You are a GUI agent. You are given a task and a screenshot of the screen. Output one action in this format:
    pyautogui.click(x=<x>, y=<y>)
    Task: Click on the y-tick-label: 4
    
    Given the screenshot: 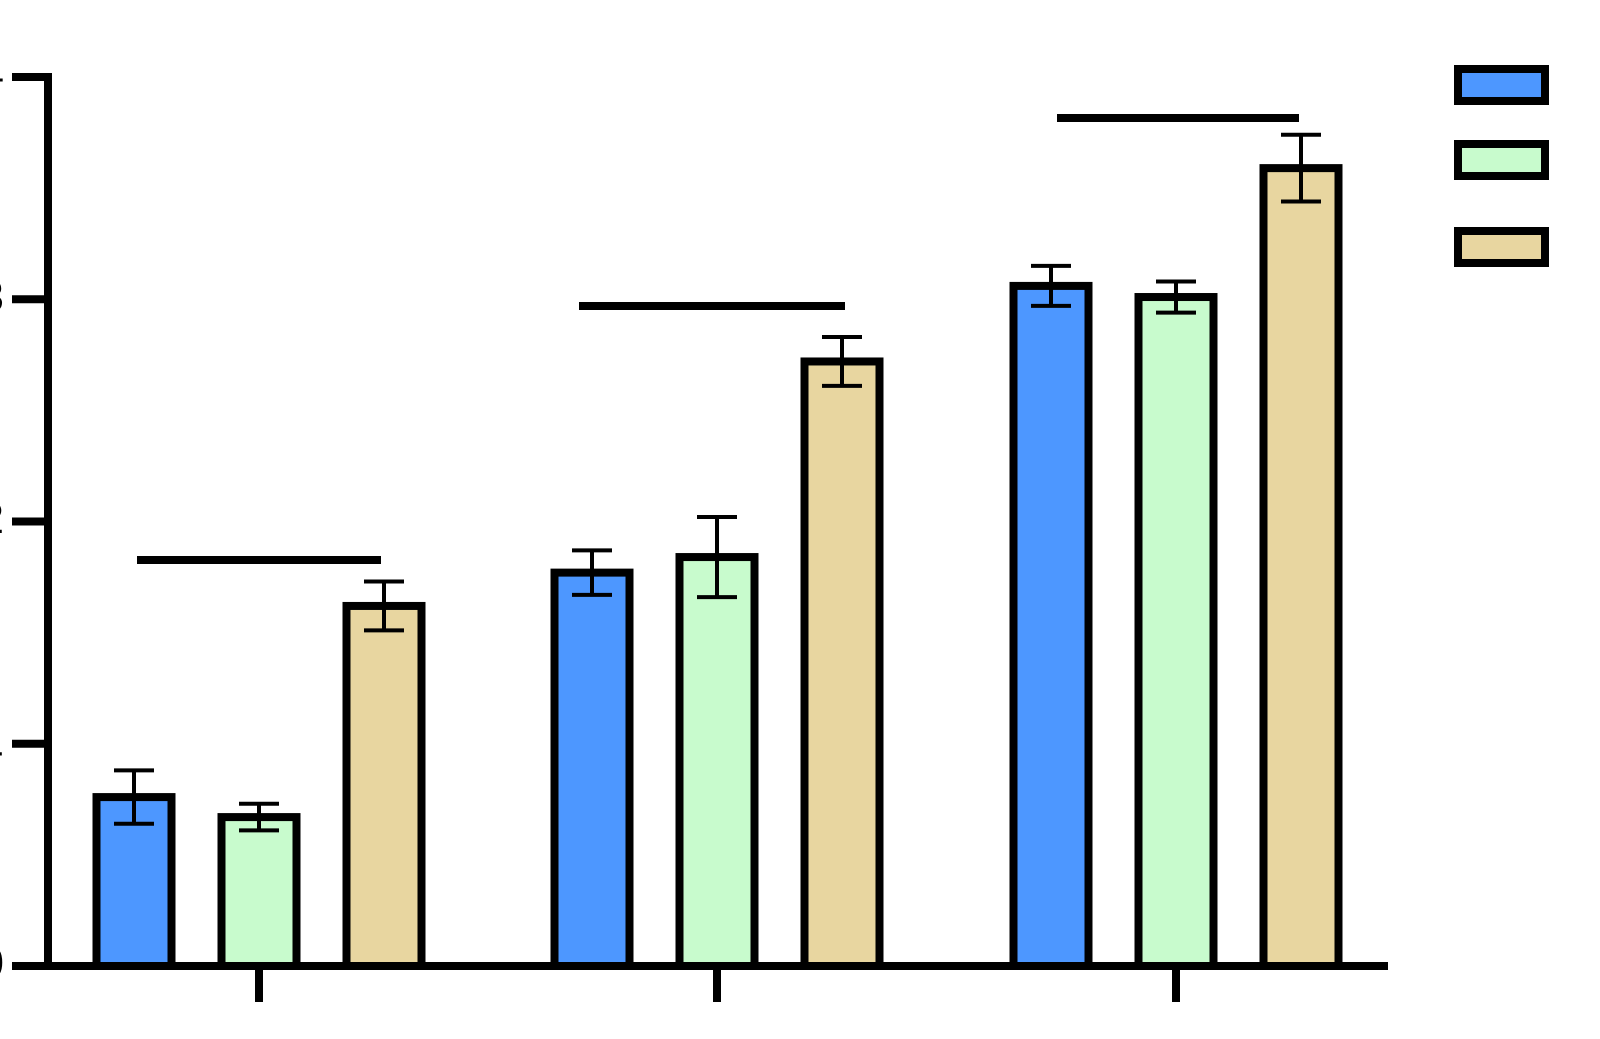 What is the action you would take?
    pyautogui.click(x=2, y=74)
    